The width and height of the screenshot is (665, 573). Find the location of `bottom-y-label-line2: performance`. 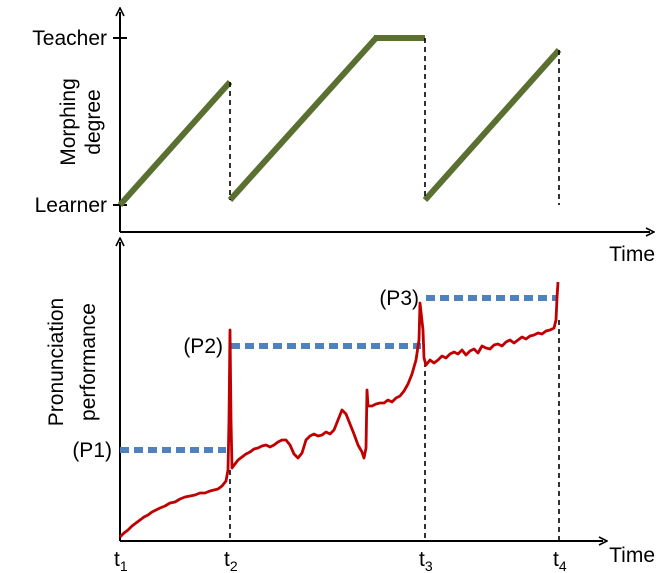

bottom-y-label-line2: performance is located at coordinates (88, 362).